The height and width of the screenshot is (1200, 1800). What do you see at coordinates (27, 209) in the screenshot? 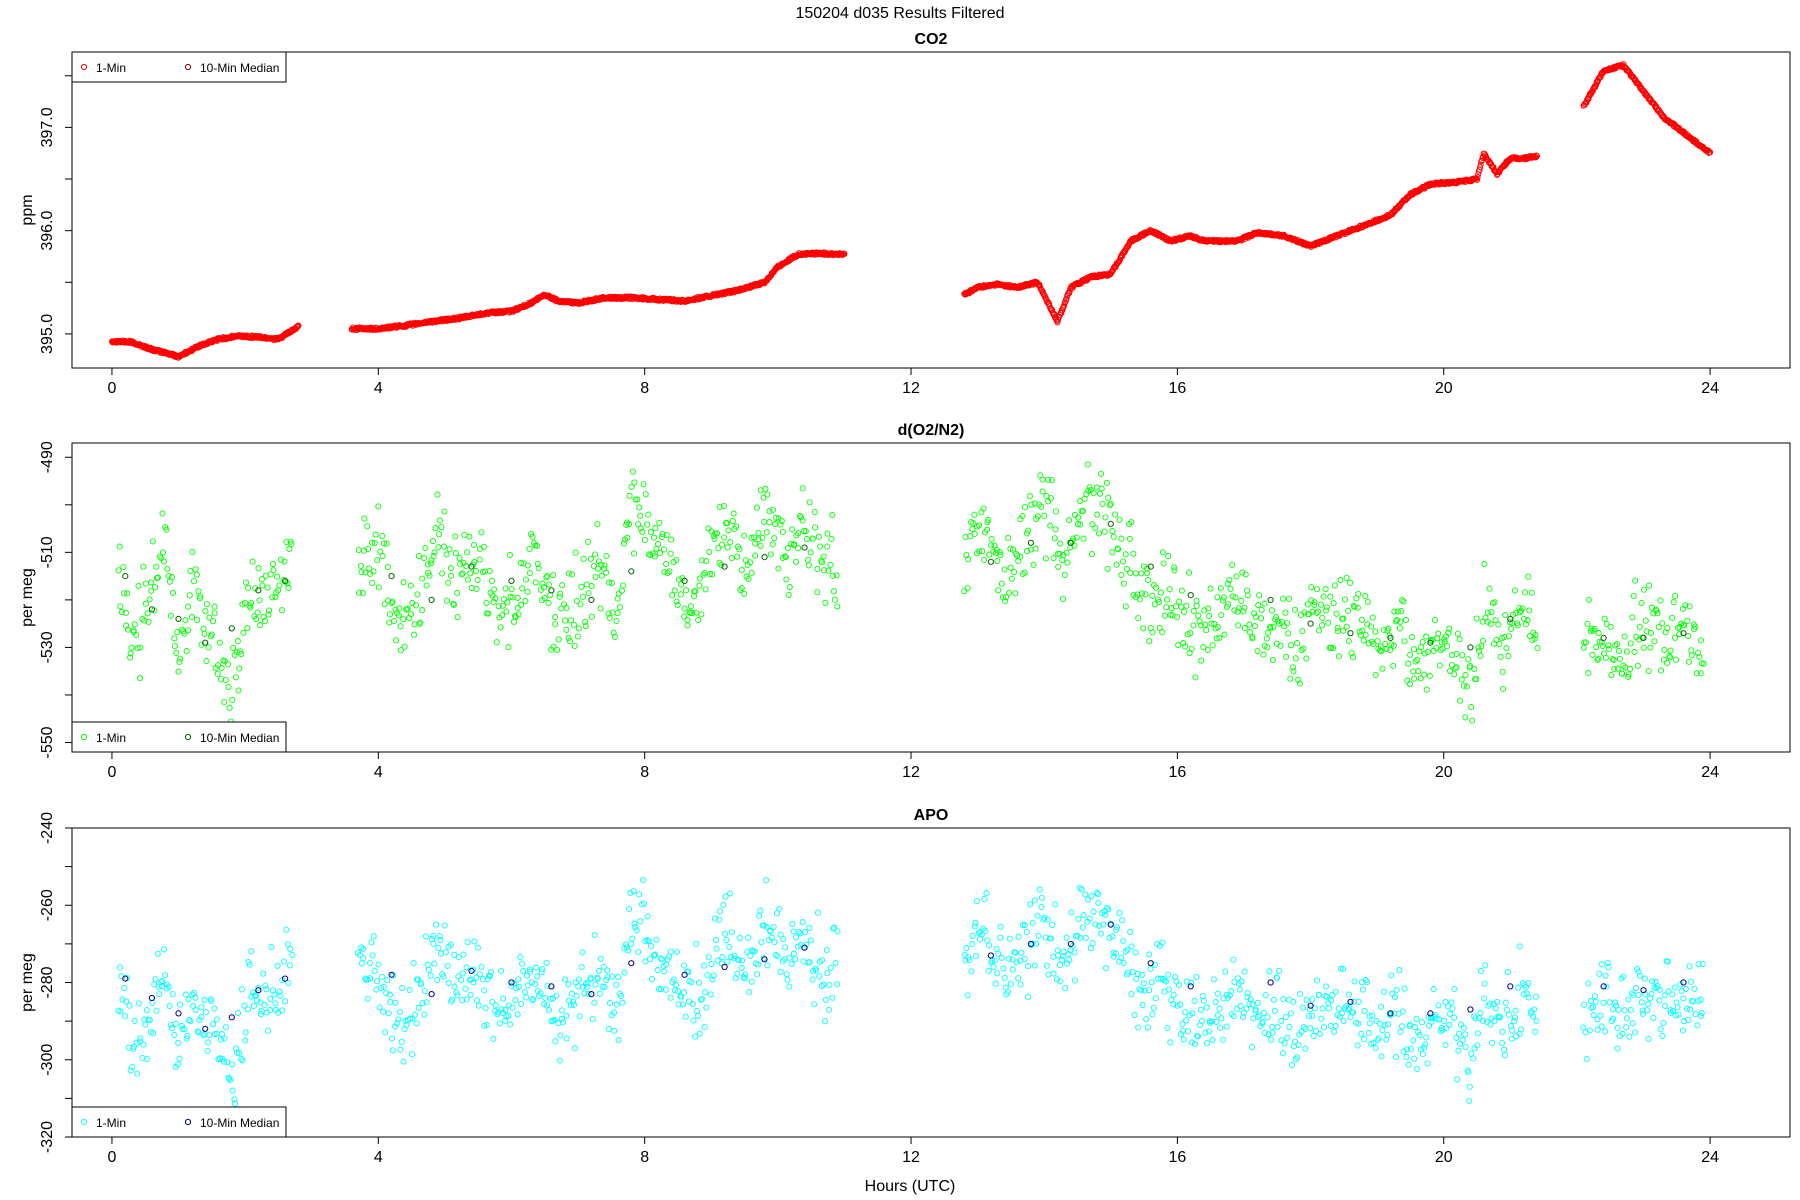
I see `y-axis-label: ppm` at bounding box center [27, 209].